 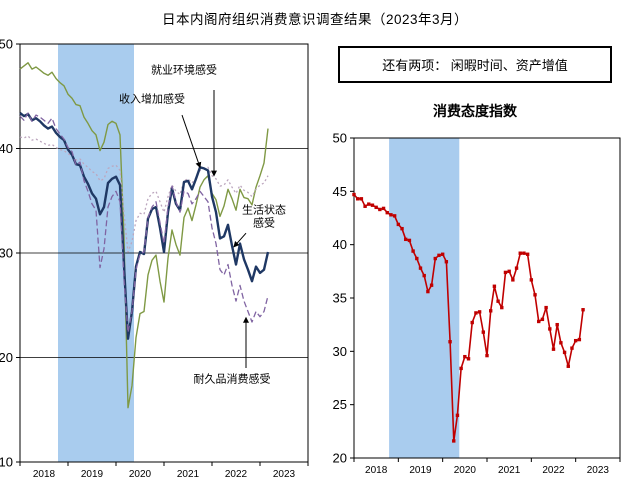 I want to click on right-chart-title: 消费态度指数, so click(x=475, y=111).